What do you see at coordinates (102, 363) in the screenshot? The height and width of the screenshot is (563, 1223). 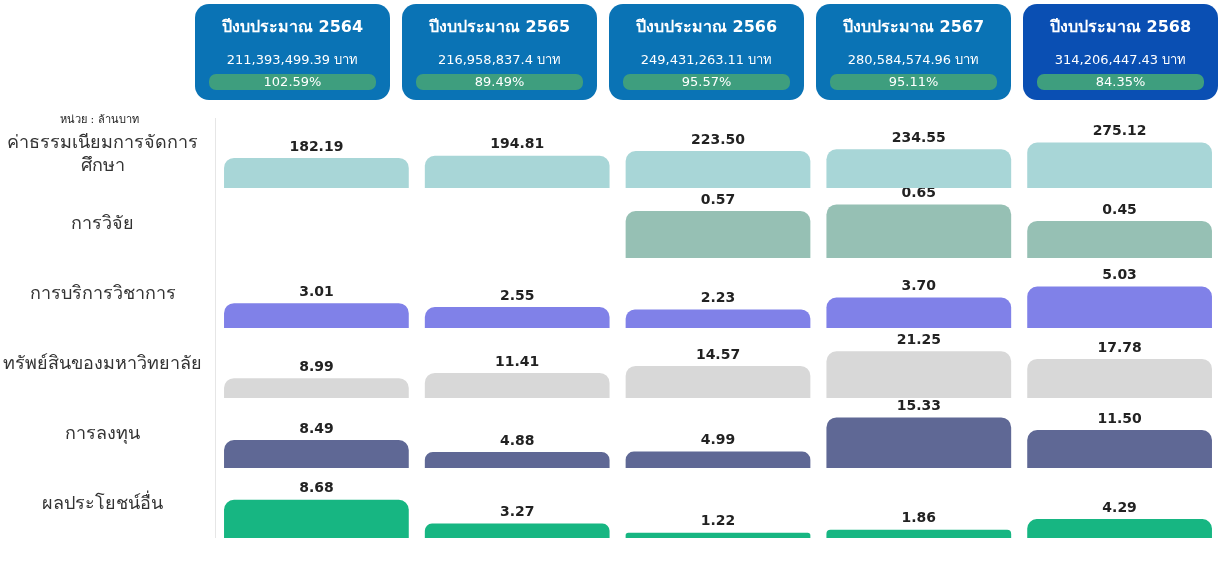 I see `chart-title: ทรัพย์สินของมหาวิทยาลัย` at bounding box center [102, 363].